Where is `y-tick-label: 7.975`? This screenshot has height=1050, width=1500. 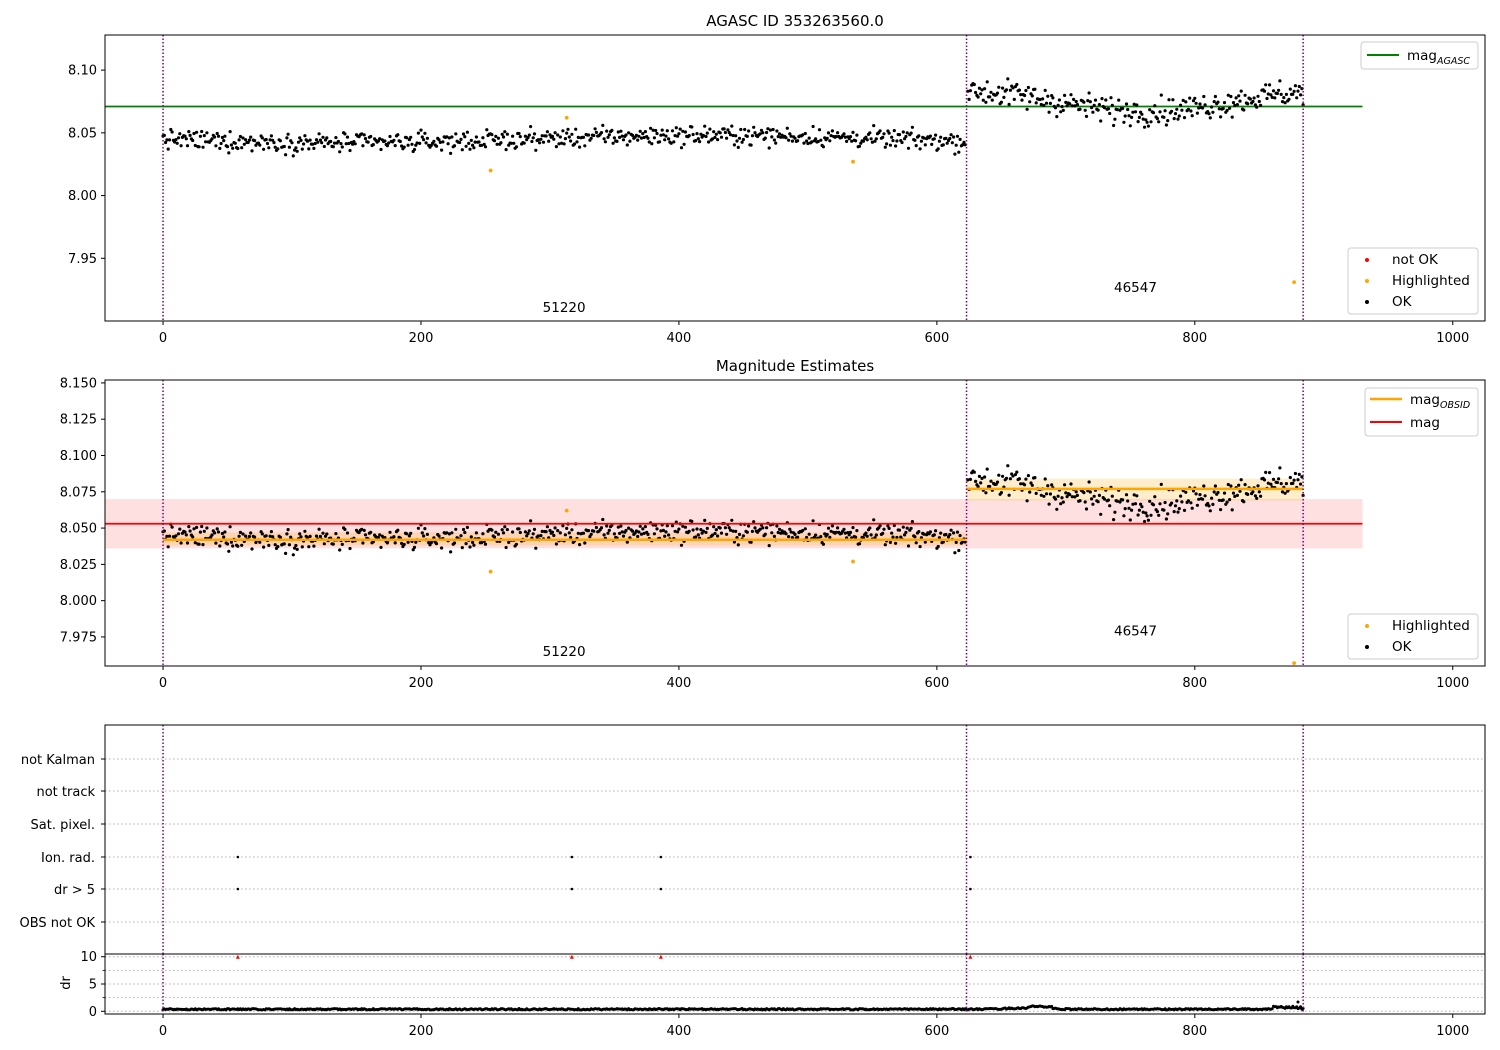
y-tick-label: 7.975 is located at coordinates (78, 637).